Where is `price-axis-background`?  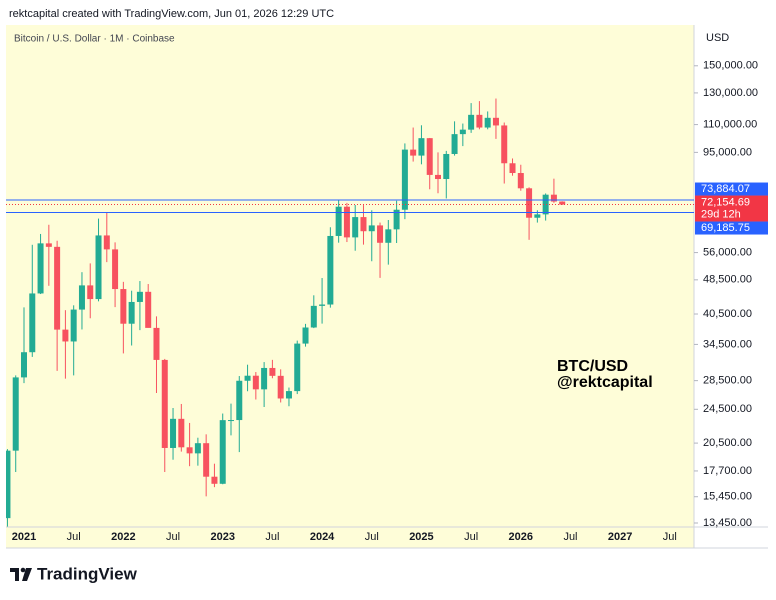
price-axis-background is located at coordinates (731, 286).